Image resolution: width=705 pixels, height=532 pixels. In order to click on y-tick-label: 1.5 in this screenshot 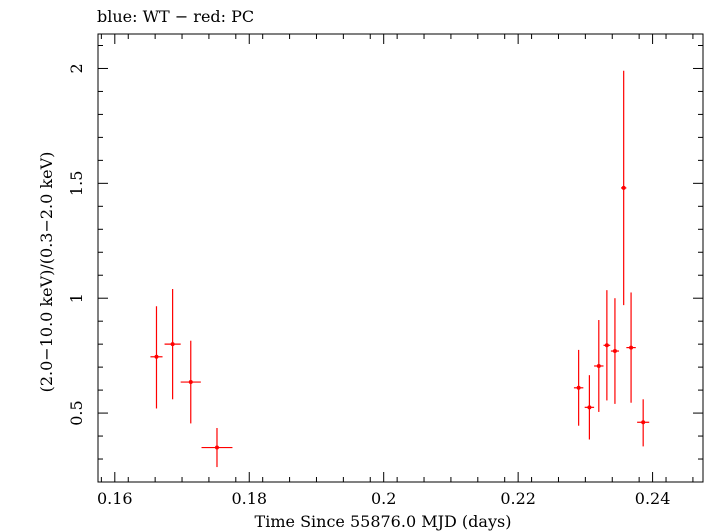, I will do `click(76, 183)`.